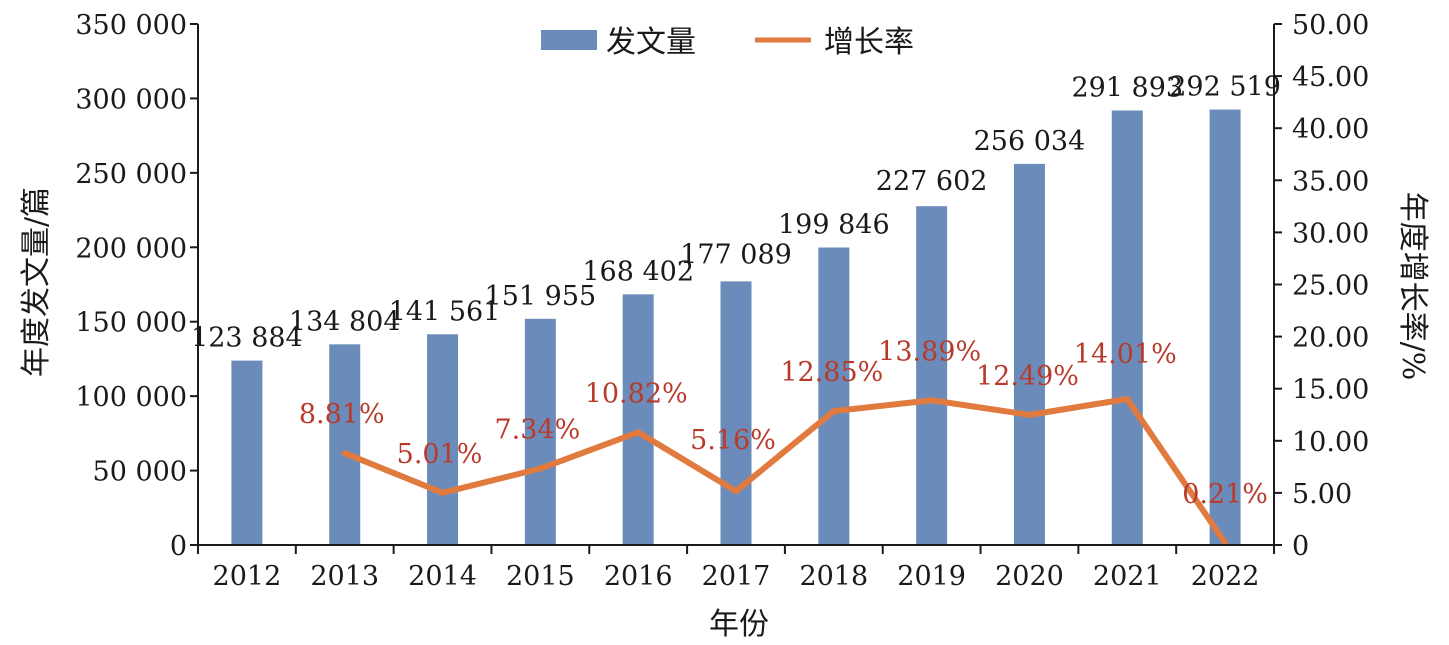  What do you see at coordinates (131, 174) in the screenshot?
I see `y-tick-label-5: 250 000` at bounding box center [131, 174].